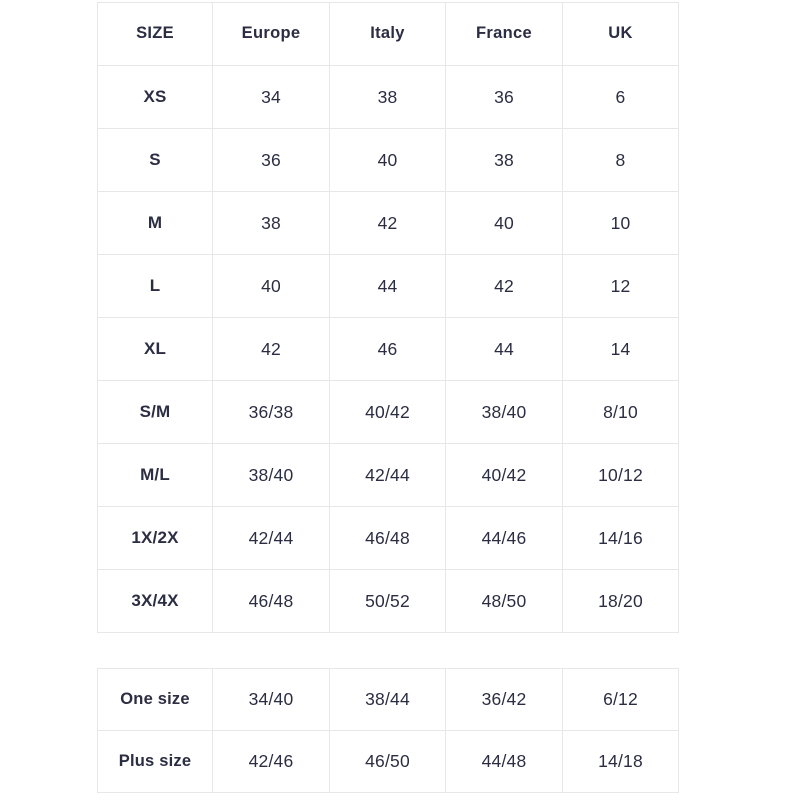  I want to click on cell-france: 44, so click(504, 349).